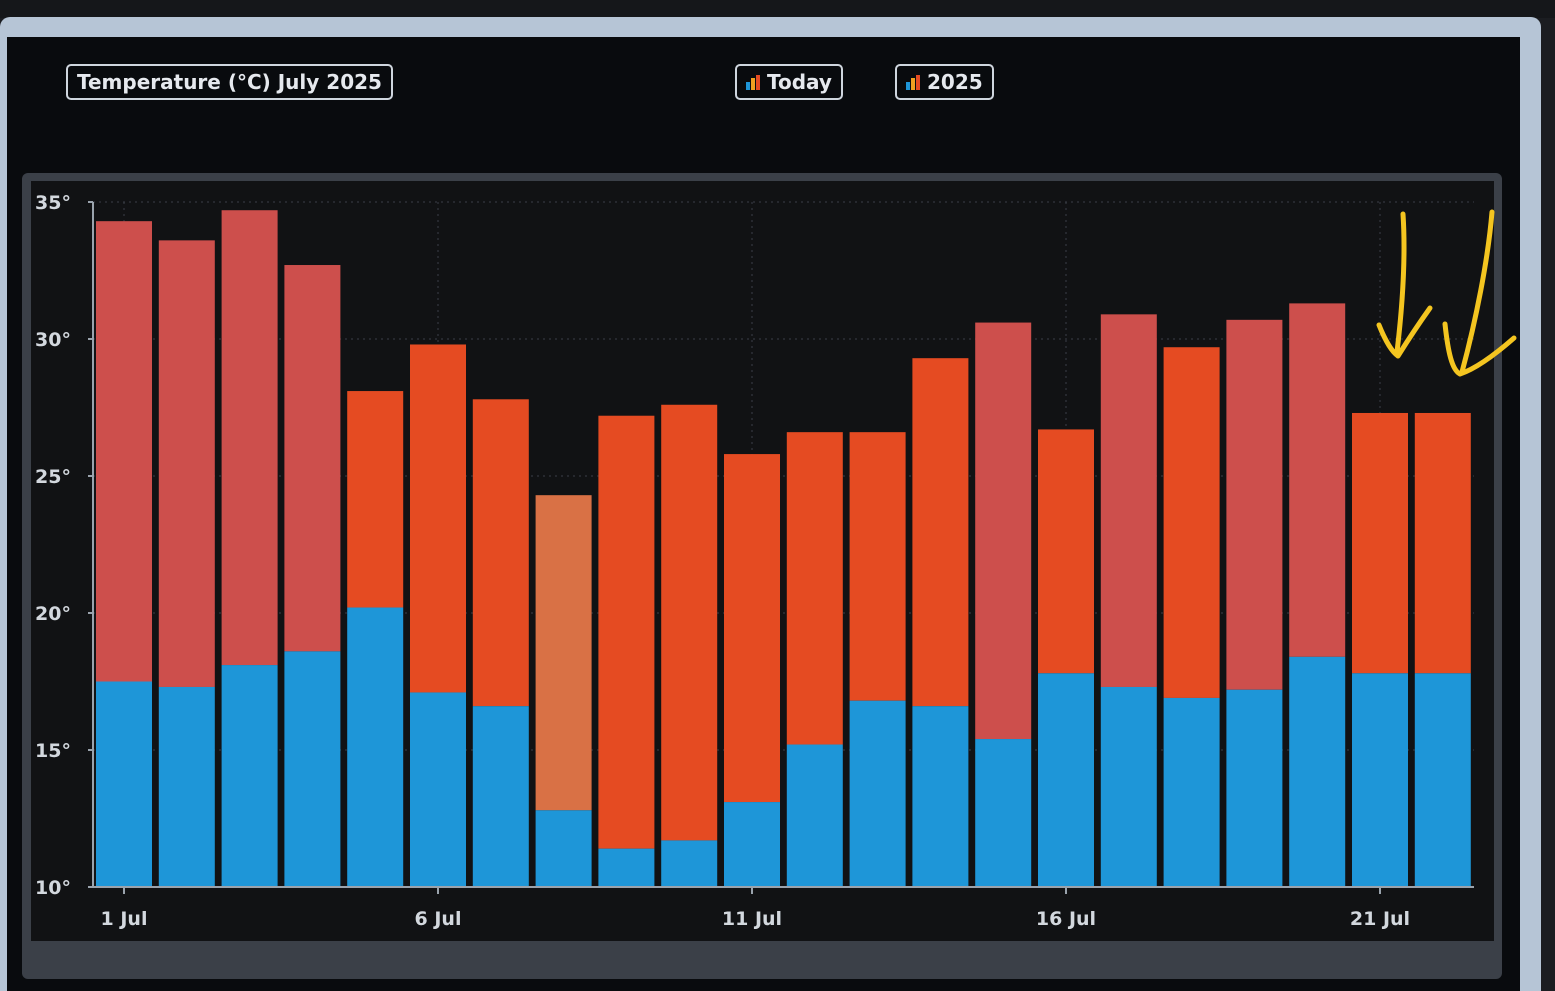 This screenshot has width=1555, height=991. I want to click on y-tick-label: 20°, so click(53, 614).